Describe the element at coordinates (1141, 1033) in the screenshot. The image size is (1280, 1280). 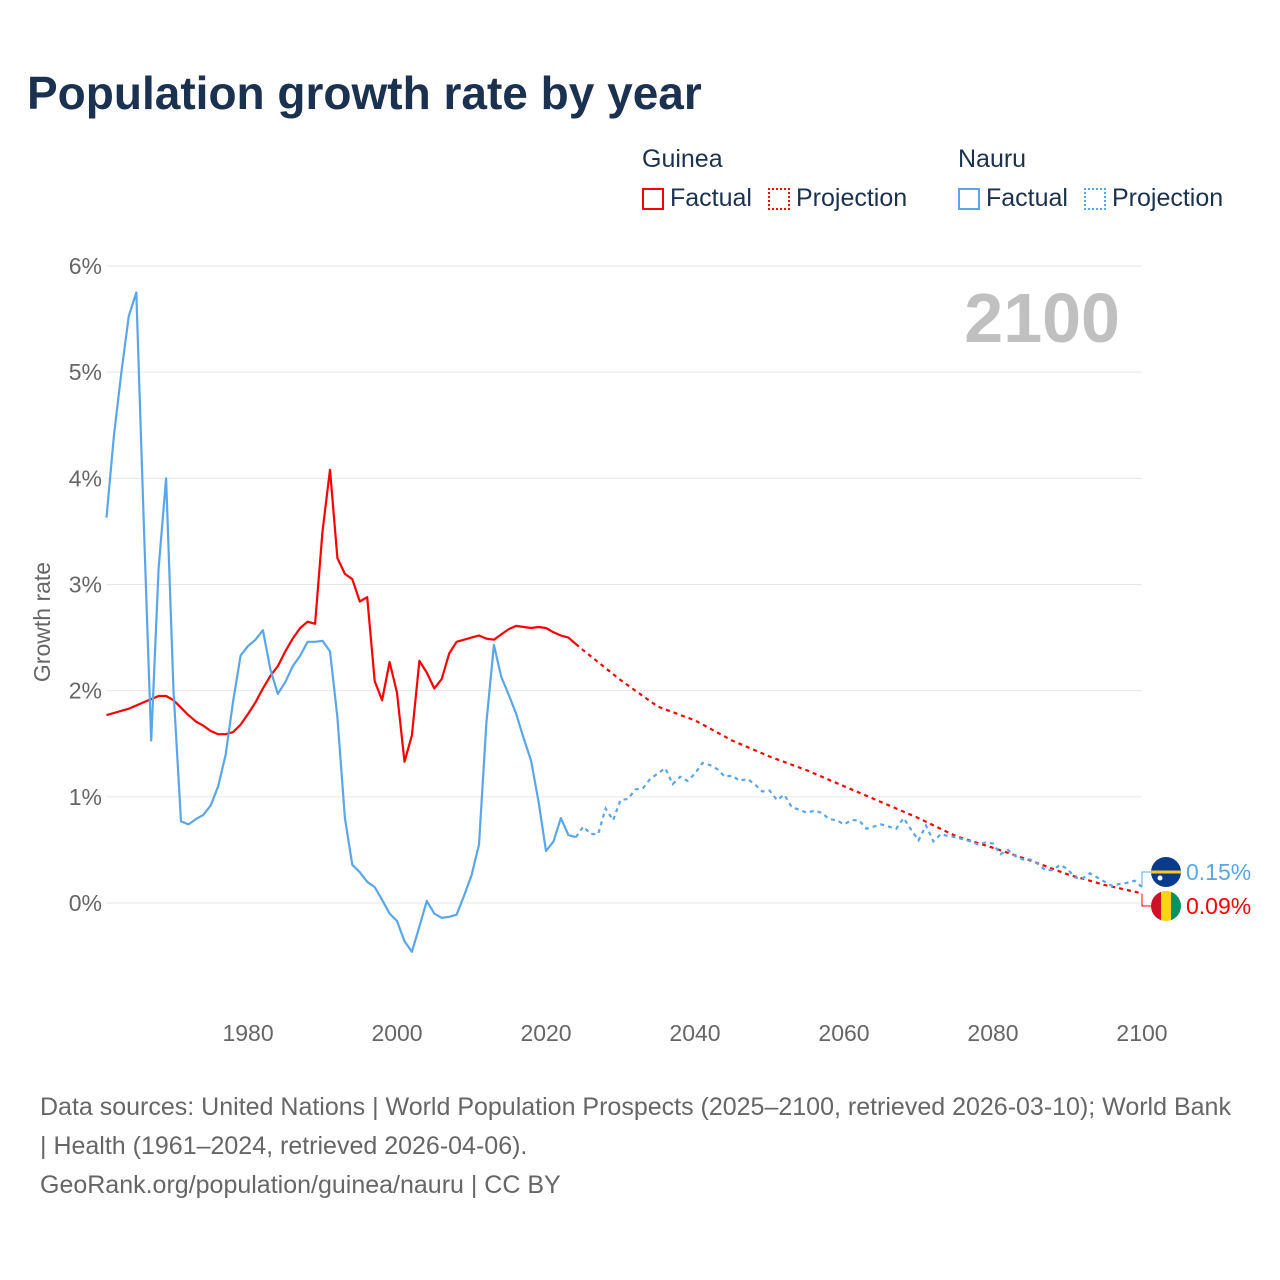
I see `x-tick-label: 2100` at that location.